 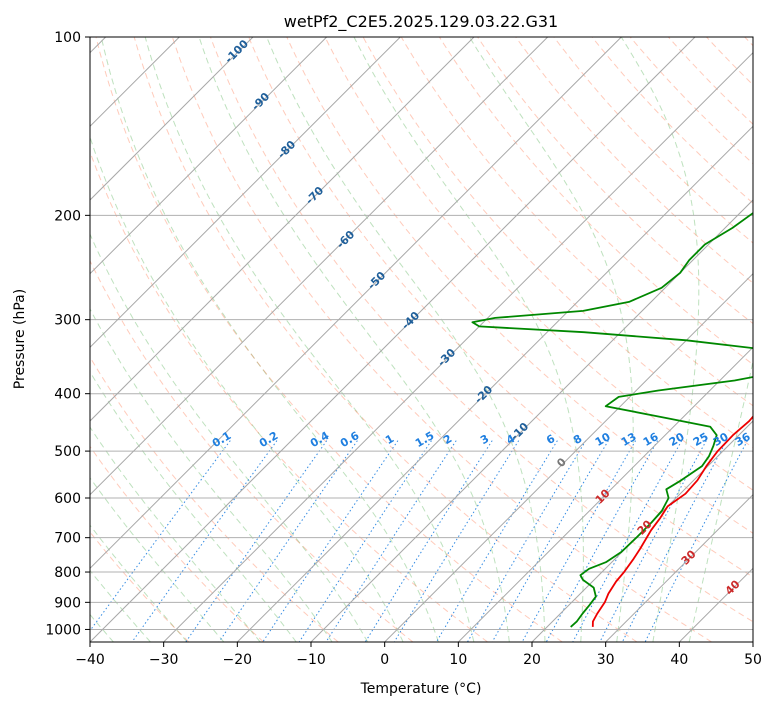 I want to click on y-tick-label: 200, so click(x=67, y=216).